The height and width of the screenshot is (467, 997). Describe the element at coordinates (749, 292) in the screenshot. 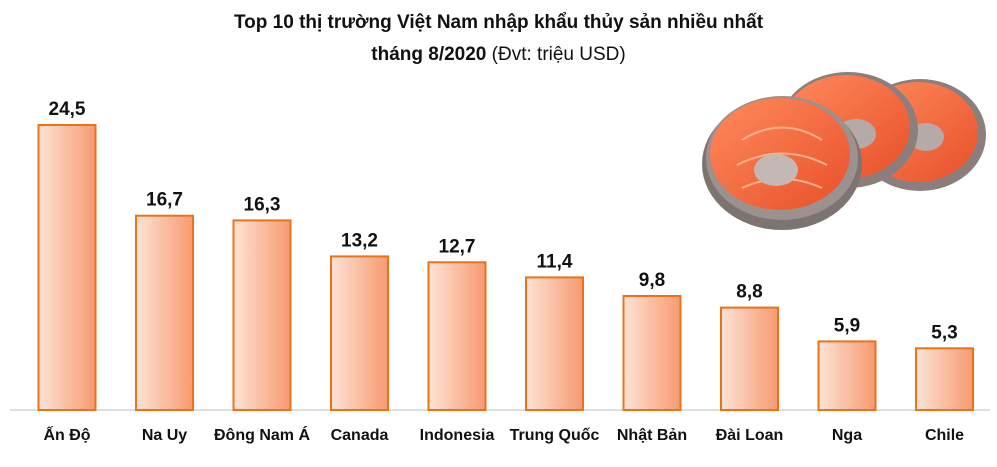

I see `data-label: 8,8` at that location.